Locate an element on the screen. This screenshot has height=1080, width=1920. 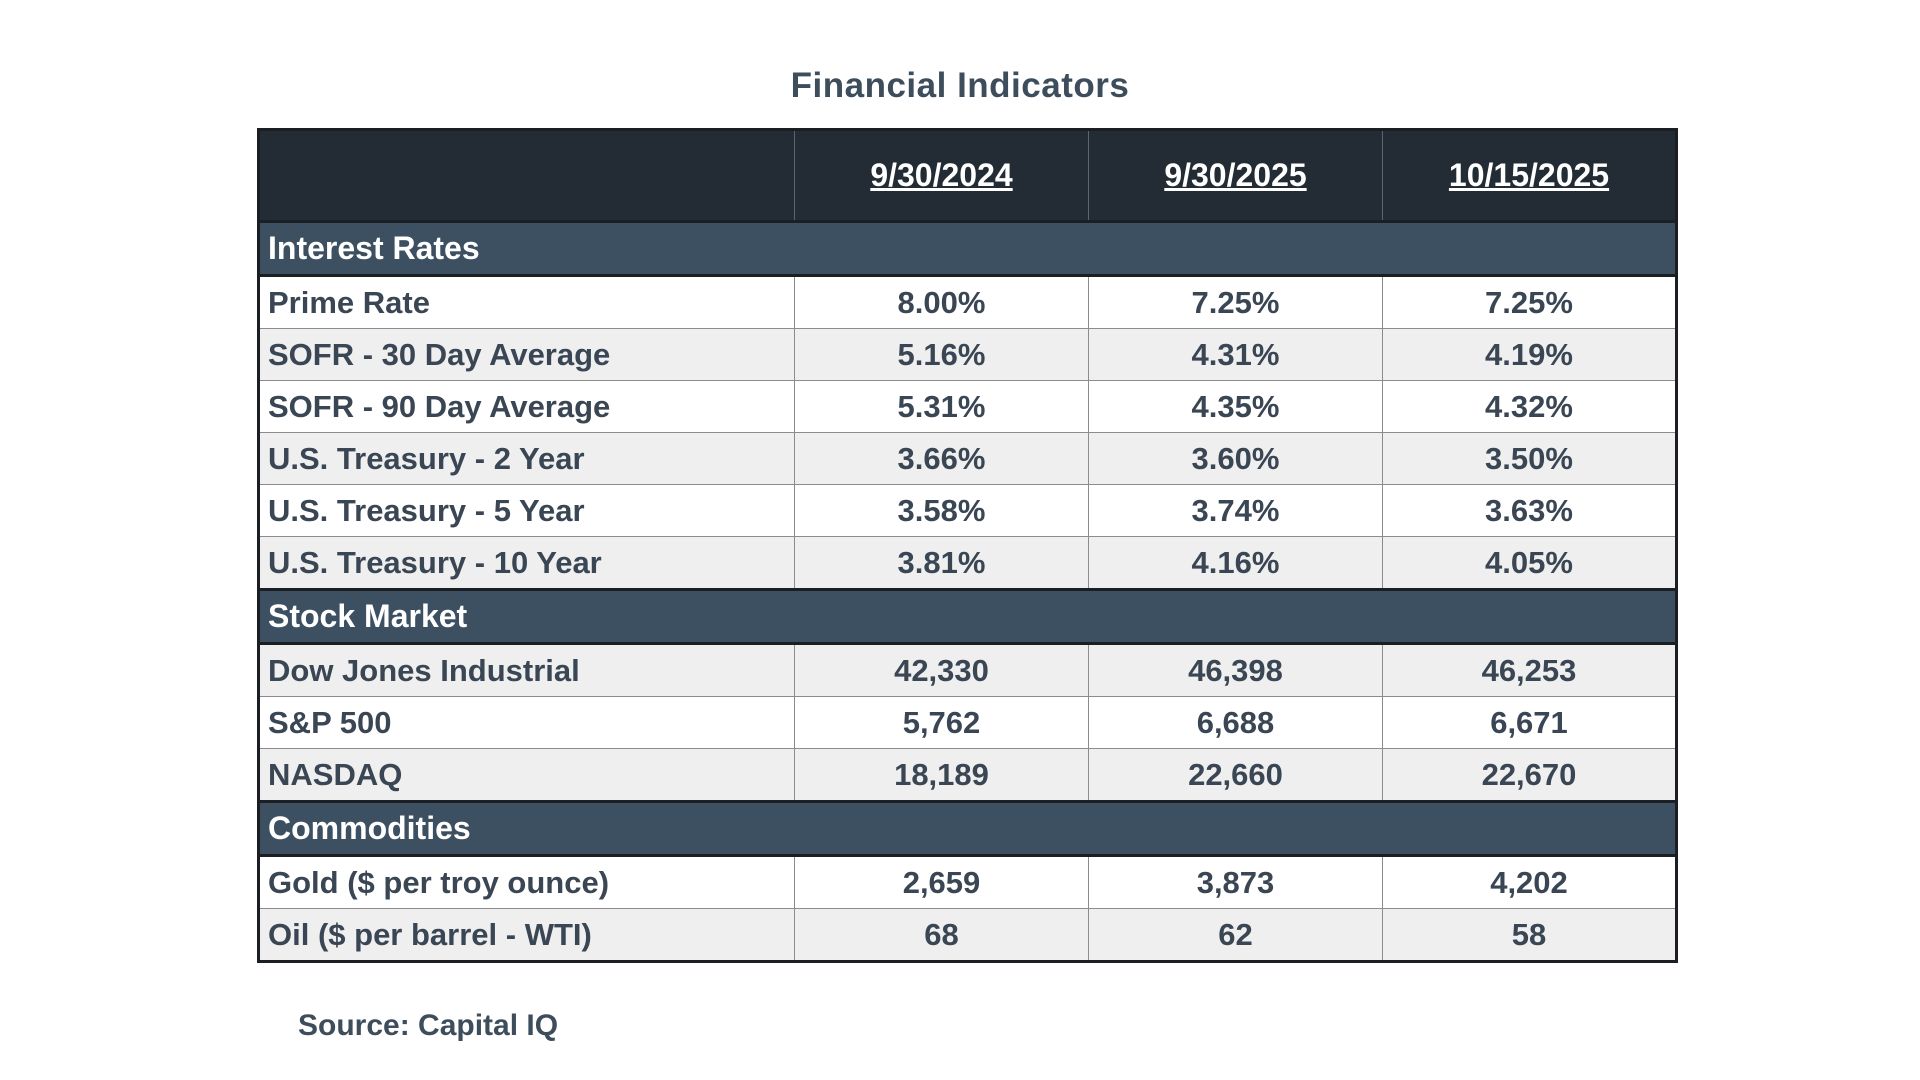
cell-value: 4.16% is located at coordinates (1235, 563).